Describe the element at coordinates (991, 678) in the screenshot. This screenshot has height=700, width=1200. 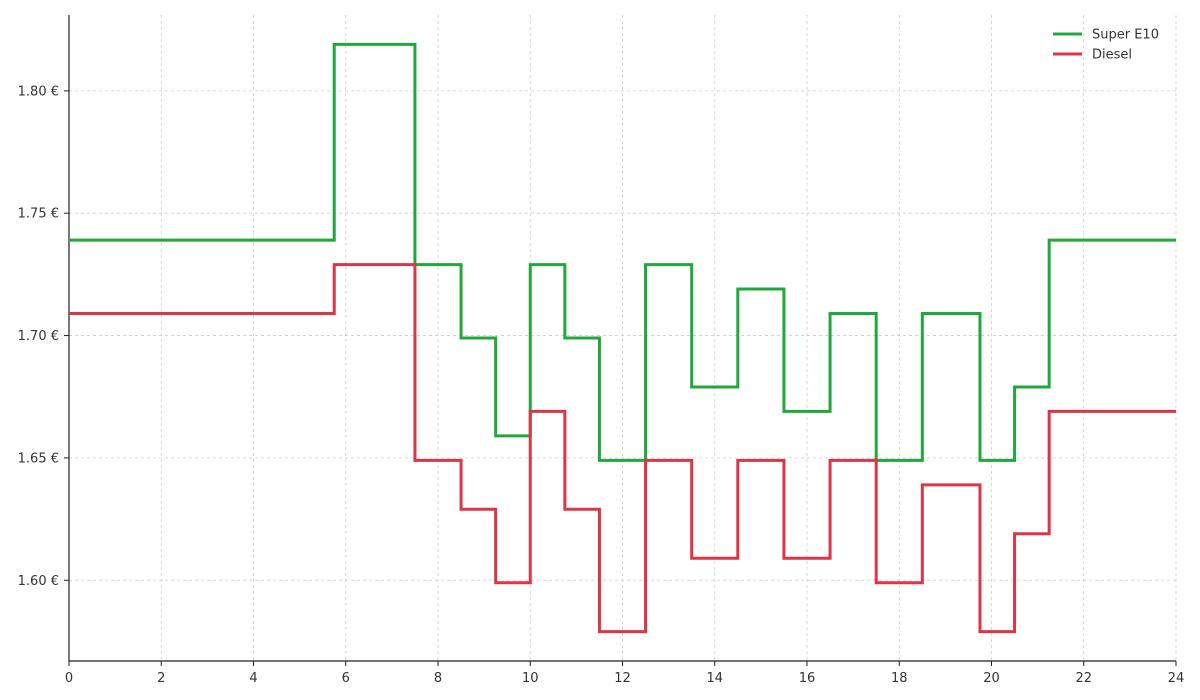
I see `x-tick-label: 20` at that location.